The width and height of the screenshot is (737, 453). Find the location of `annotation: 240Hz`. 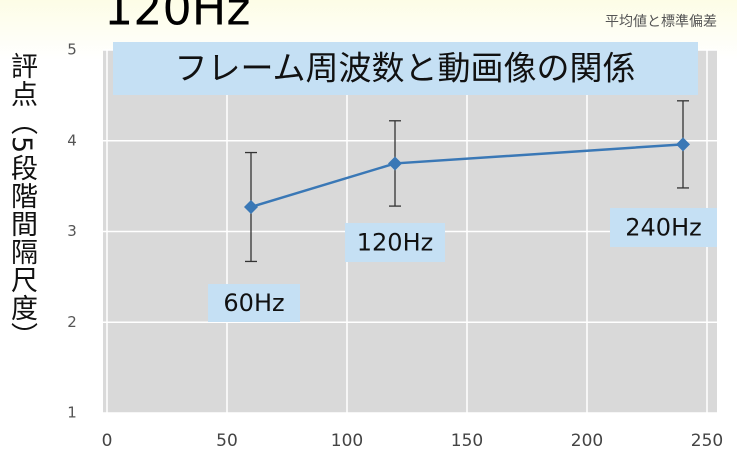

annotation: 240Hz is located at coordinates (663, 228).